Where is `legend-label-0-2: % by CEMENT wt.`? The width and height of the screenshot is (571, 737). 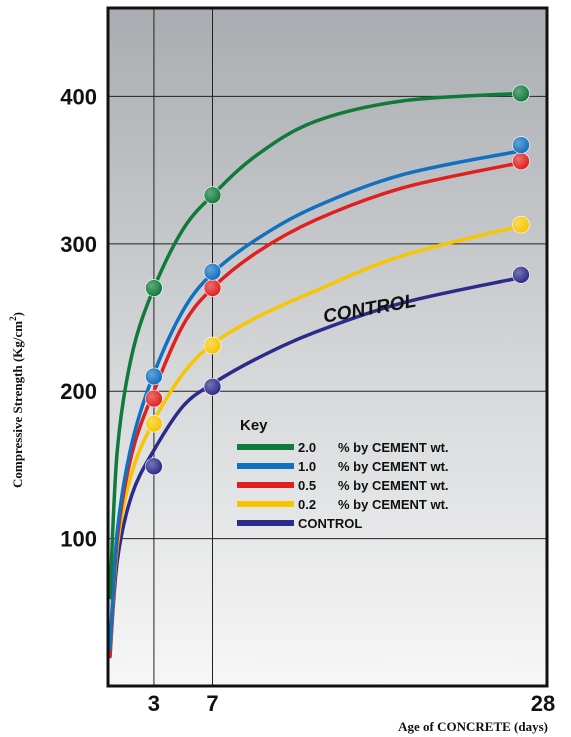 legend-label-0-2: % by CEMENT wt. is located at coordinates (393, 504).